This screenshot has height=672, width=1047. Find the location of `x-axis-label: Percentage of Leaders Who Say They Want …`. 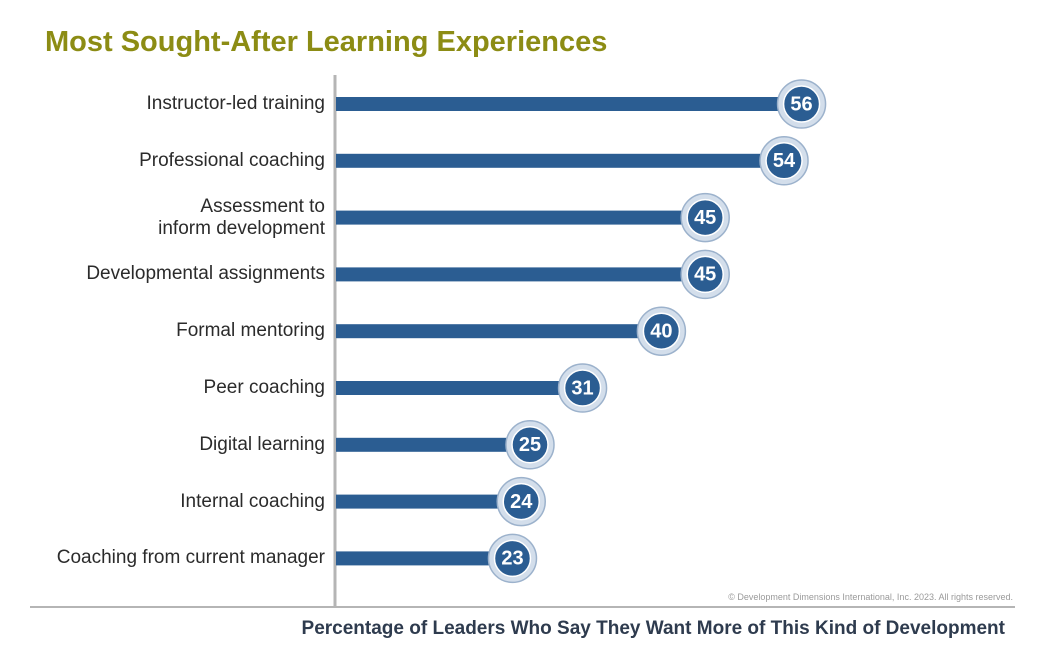

x-axis-label: Percentage of Leaders Who Say They Want … is located at coordinates (653, 628).